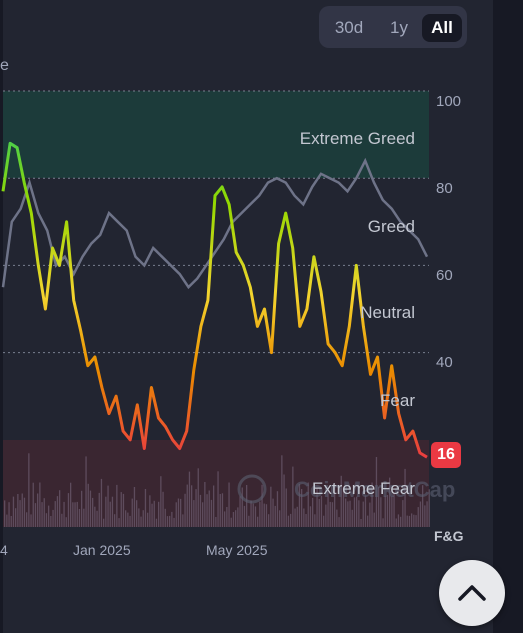  Describe the element at coordinates (349, 27) in the screenshot. I see `range-30d-button: 30d` at that location.